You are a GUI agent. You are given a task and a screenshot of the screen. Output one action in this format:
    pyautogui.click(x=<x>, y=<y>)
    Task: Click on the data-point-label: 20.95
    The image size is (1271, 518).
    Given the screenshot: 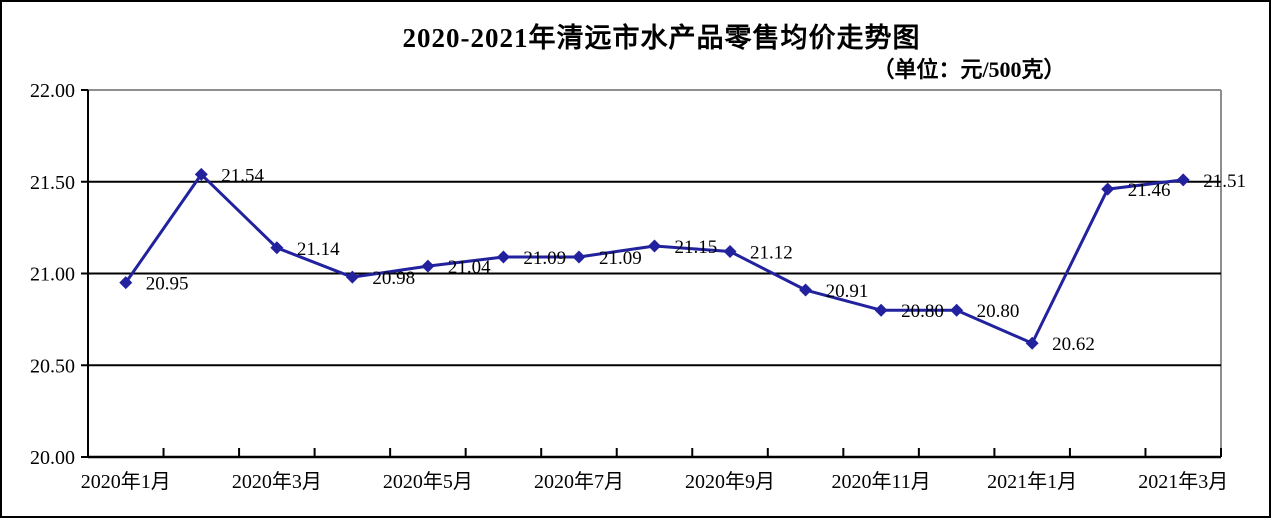 What is the action you would take?
    pyautogui.click(x=167, y=284)
    